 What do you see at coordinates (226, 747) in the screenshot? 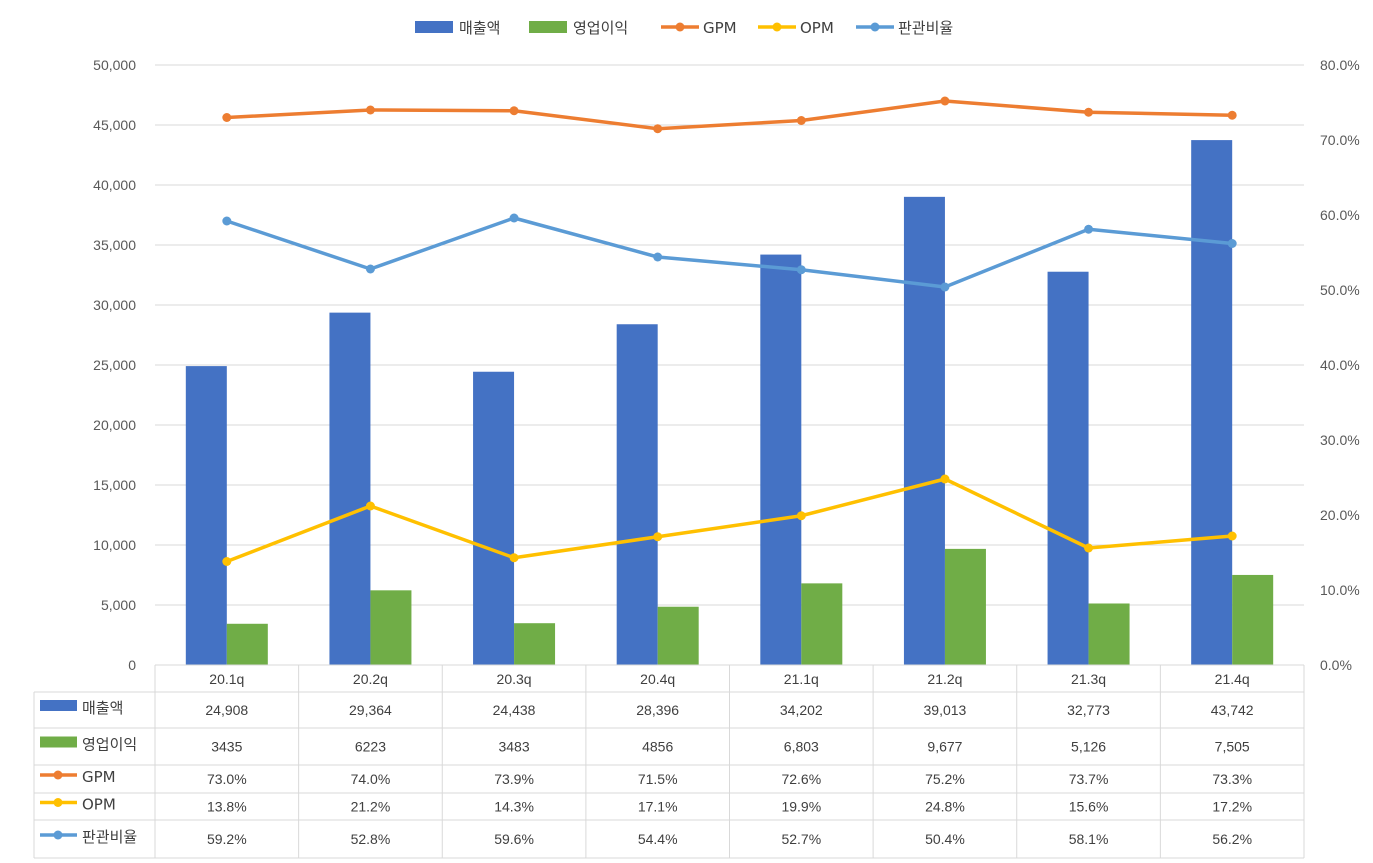
I see `table-cell: 3435` at bounding box center [226, 747].